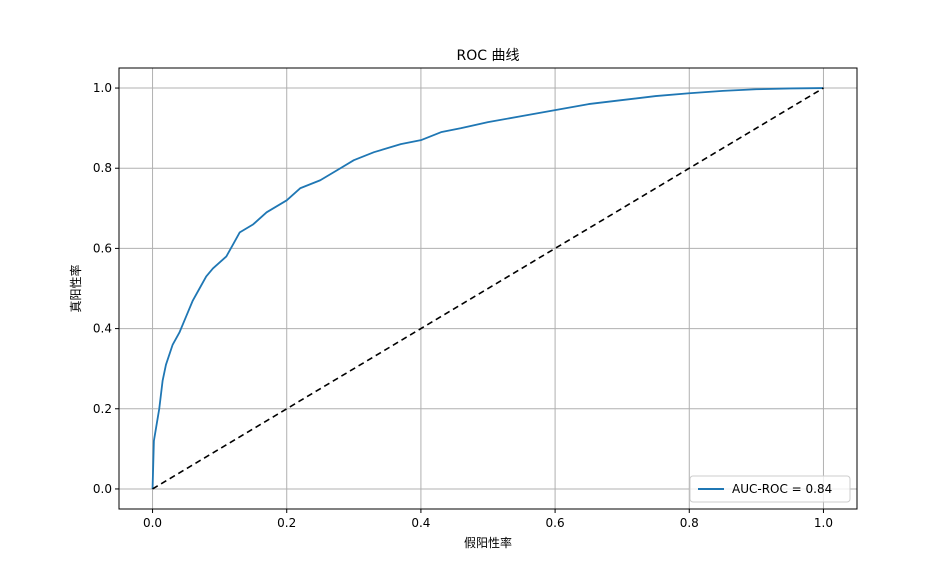 The image size is (952, 571). Describe the element at coordinates (106, 288) in the screenshot. I see `y-axis-ticks: 0.0 0.2 0.4 0.6 0.8 1.0` at that location.